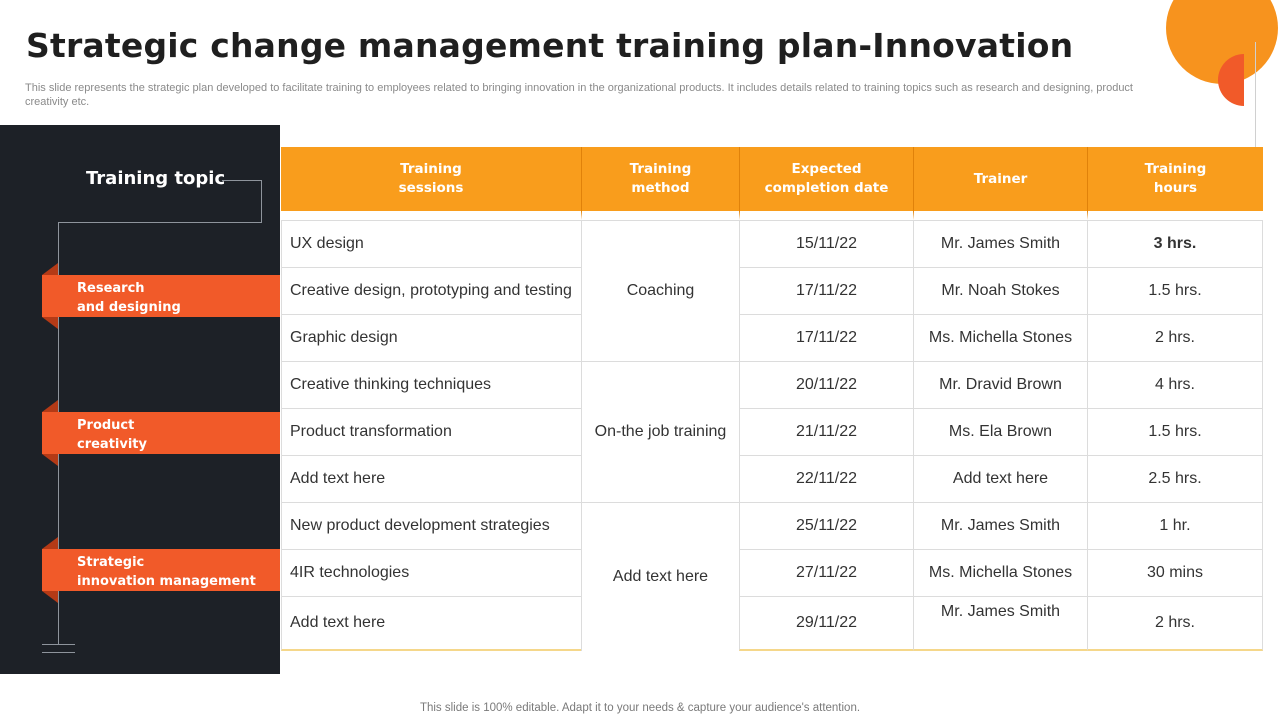  What do you see at coordinates (1175, 243) in the screenshot?
I see `hours-cell: 3 hrs.` at bounding box center [1175, 243].